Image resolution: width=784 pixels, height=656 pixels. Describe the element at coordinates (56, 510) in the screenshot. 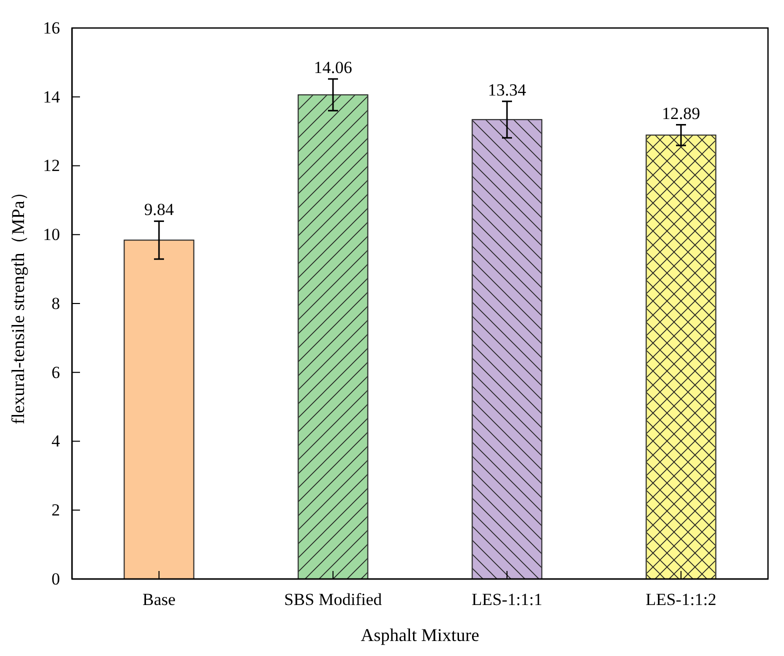

I see `y-tick-label: 2` at that location.